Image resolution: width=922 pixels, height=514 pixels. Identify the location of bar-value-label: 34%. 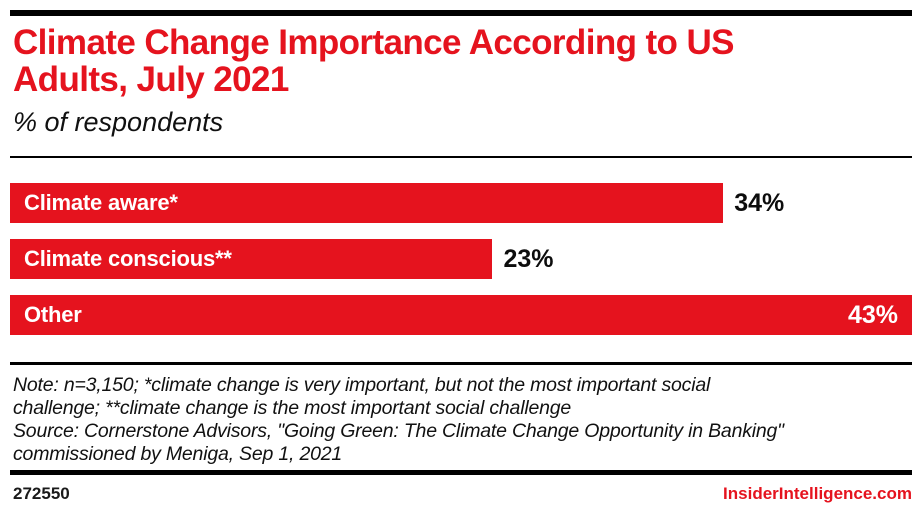
(759, 202).